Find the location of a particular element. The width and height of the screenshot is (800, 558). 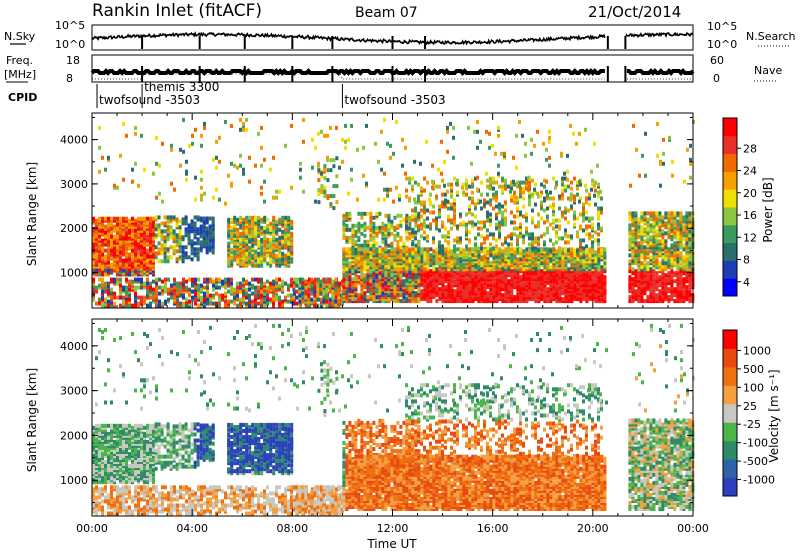

noise-sky-label: N.Sky is located at coordinates (20, 36).